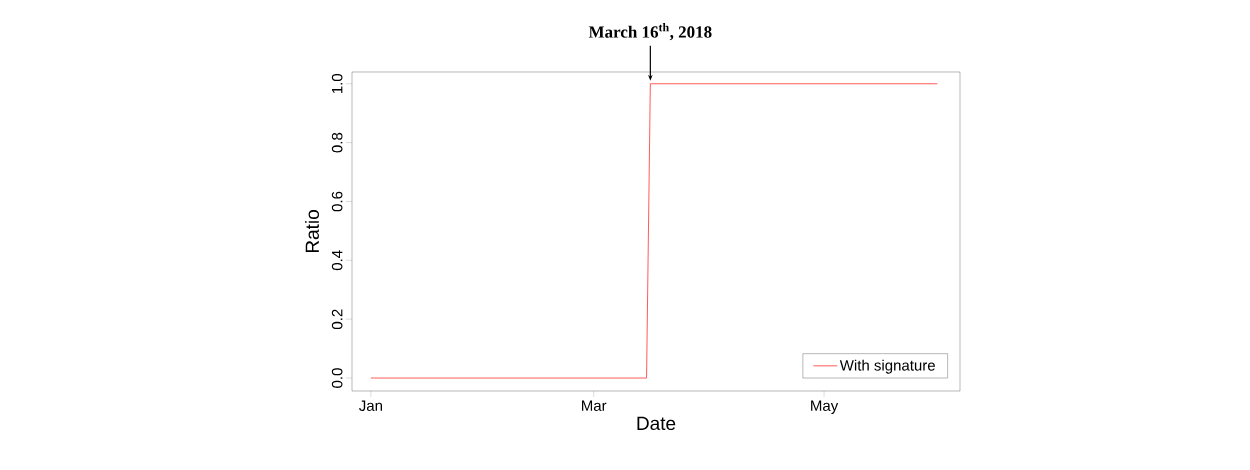 The width and height of the screenshot is (1250, 470). What do you see at coordinates (887, 366) in the screenshot?
I see `legend-label: With signature` at bounding box center [887, 366].